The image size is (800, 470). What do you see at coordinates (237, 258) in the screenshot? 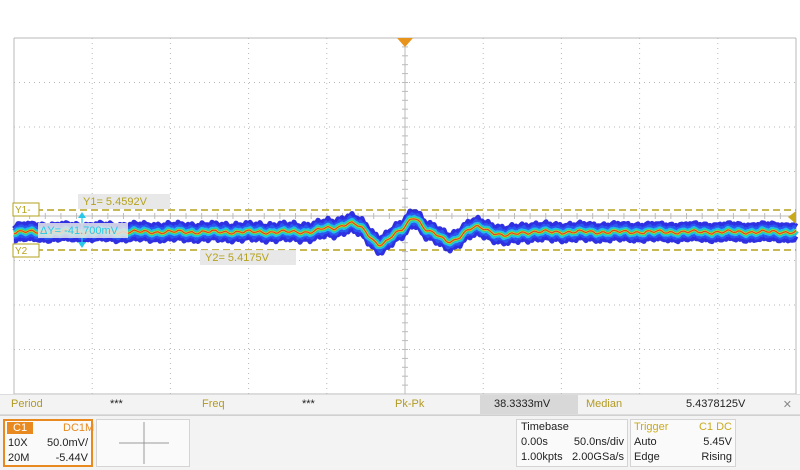
I see `y2-value-label: Y2= 5.4175V` at bounding box center [237, 258].